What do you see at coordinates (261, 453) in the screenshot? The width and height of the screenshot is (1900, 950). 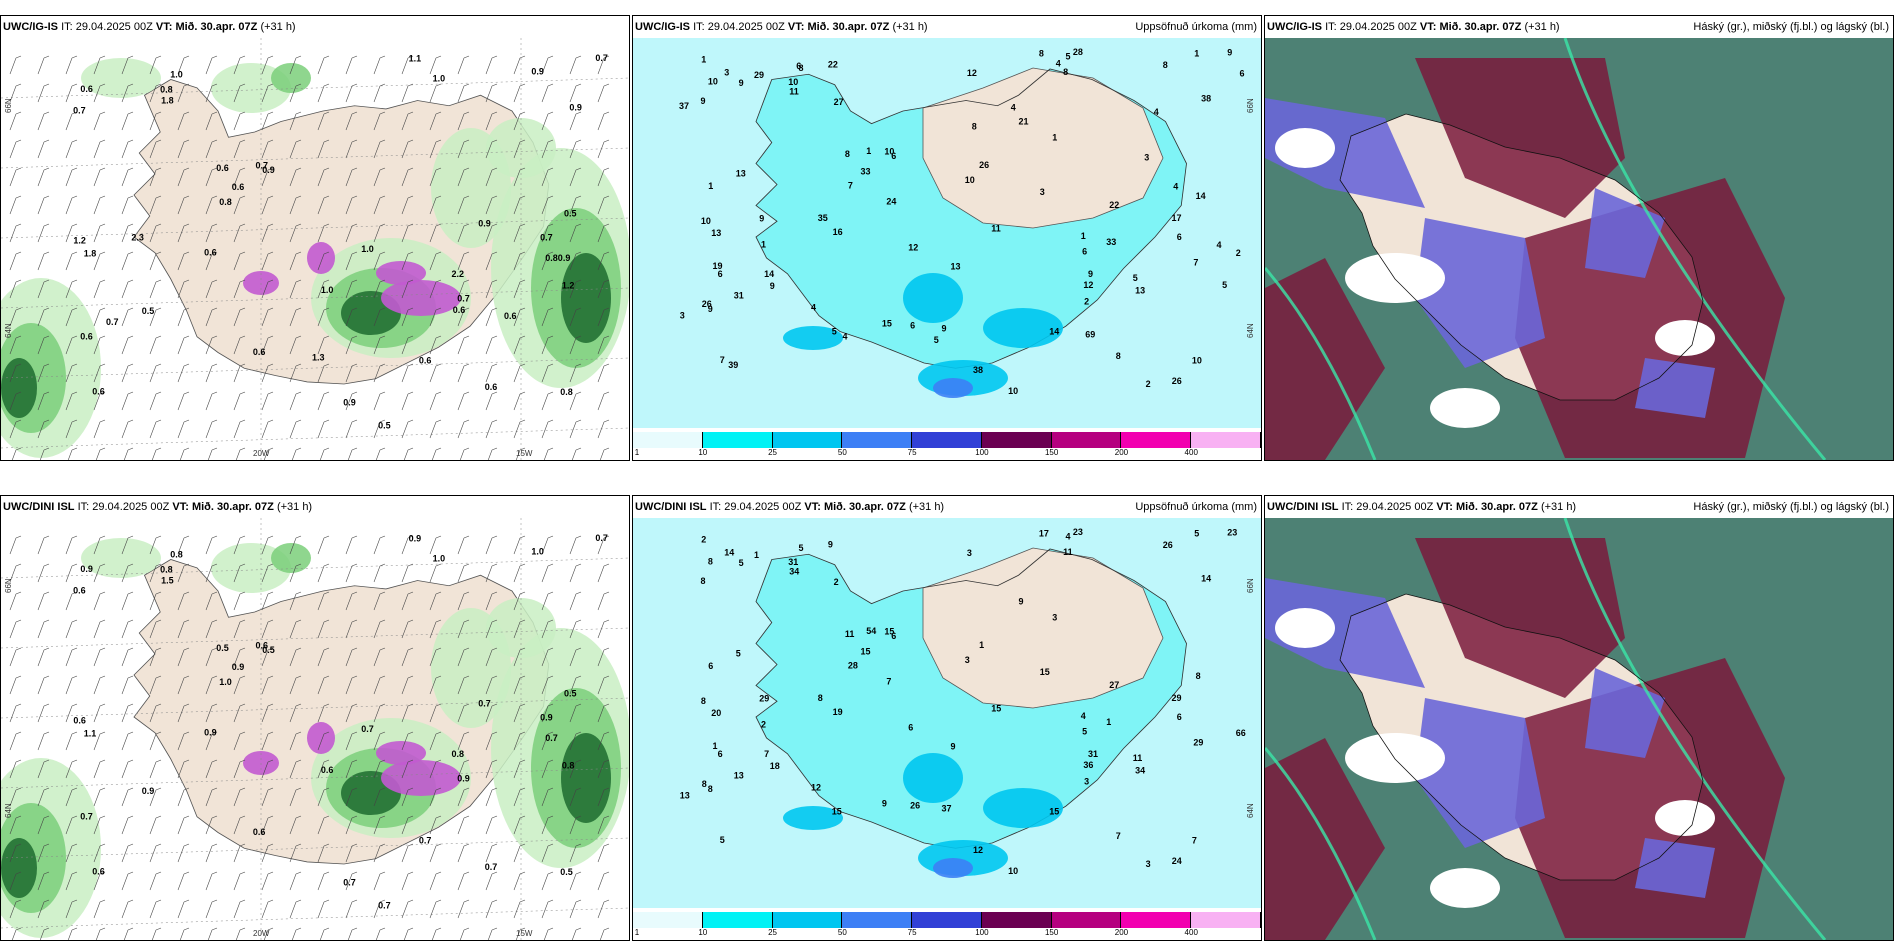 I see `axis-label: 20W` at bounding box center [261, 453].